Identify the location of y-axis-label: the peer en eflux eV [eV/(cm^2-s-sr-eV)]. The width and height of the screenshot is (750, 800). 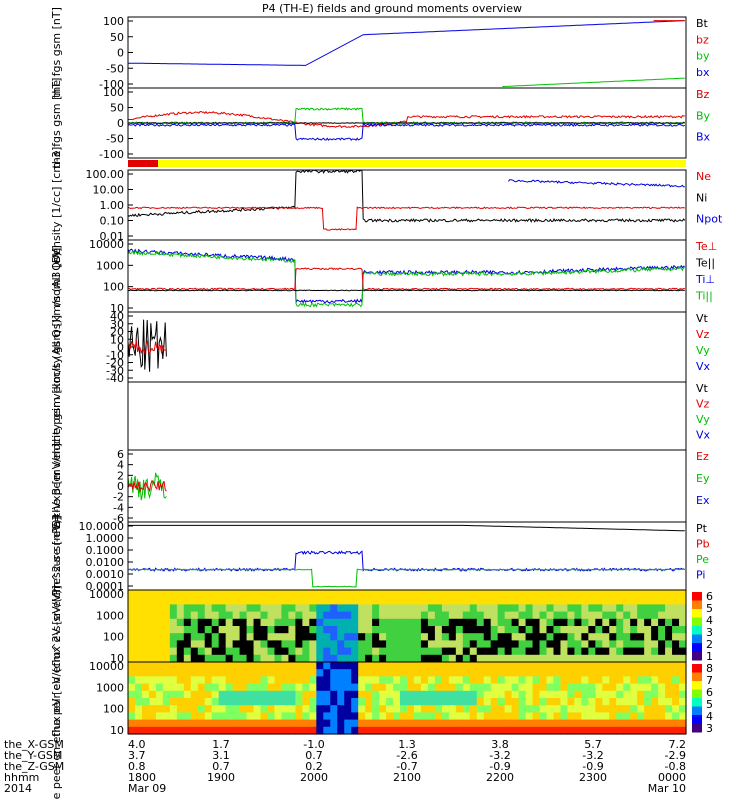
(56, 692).